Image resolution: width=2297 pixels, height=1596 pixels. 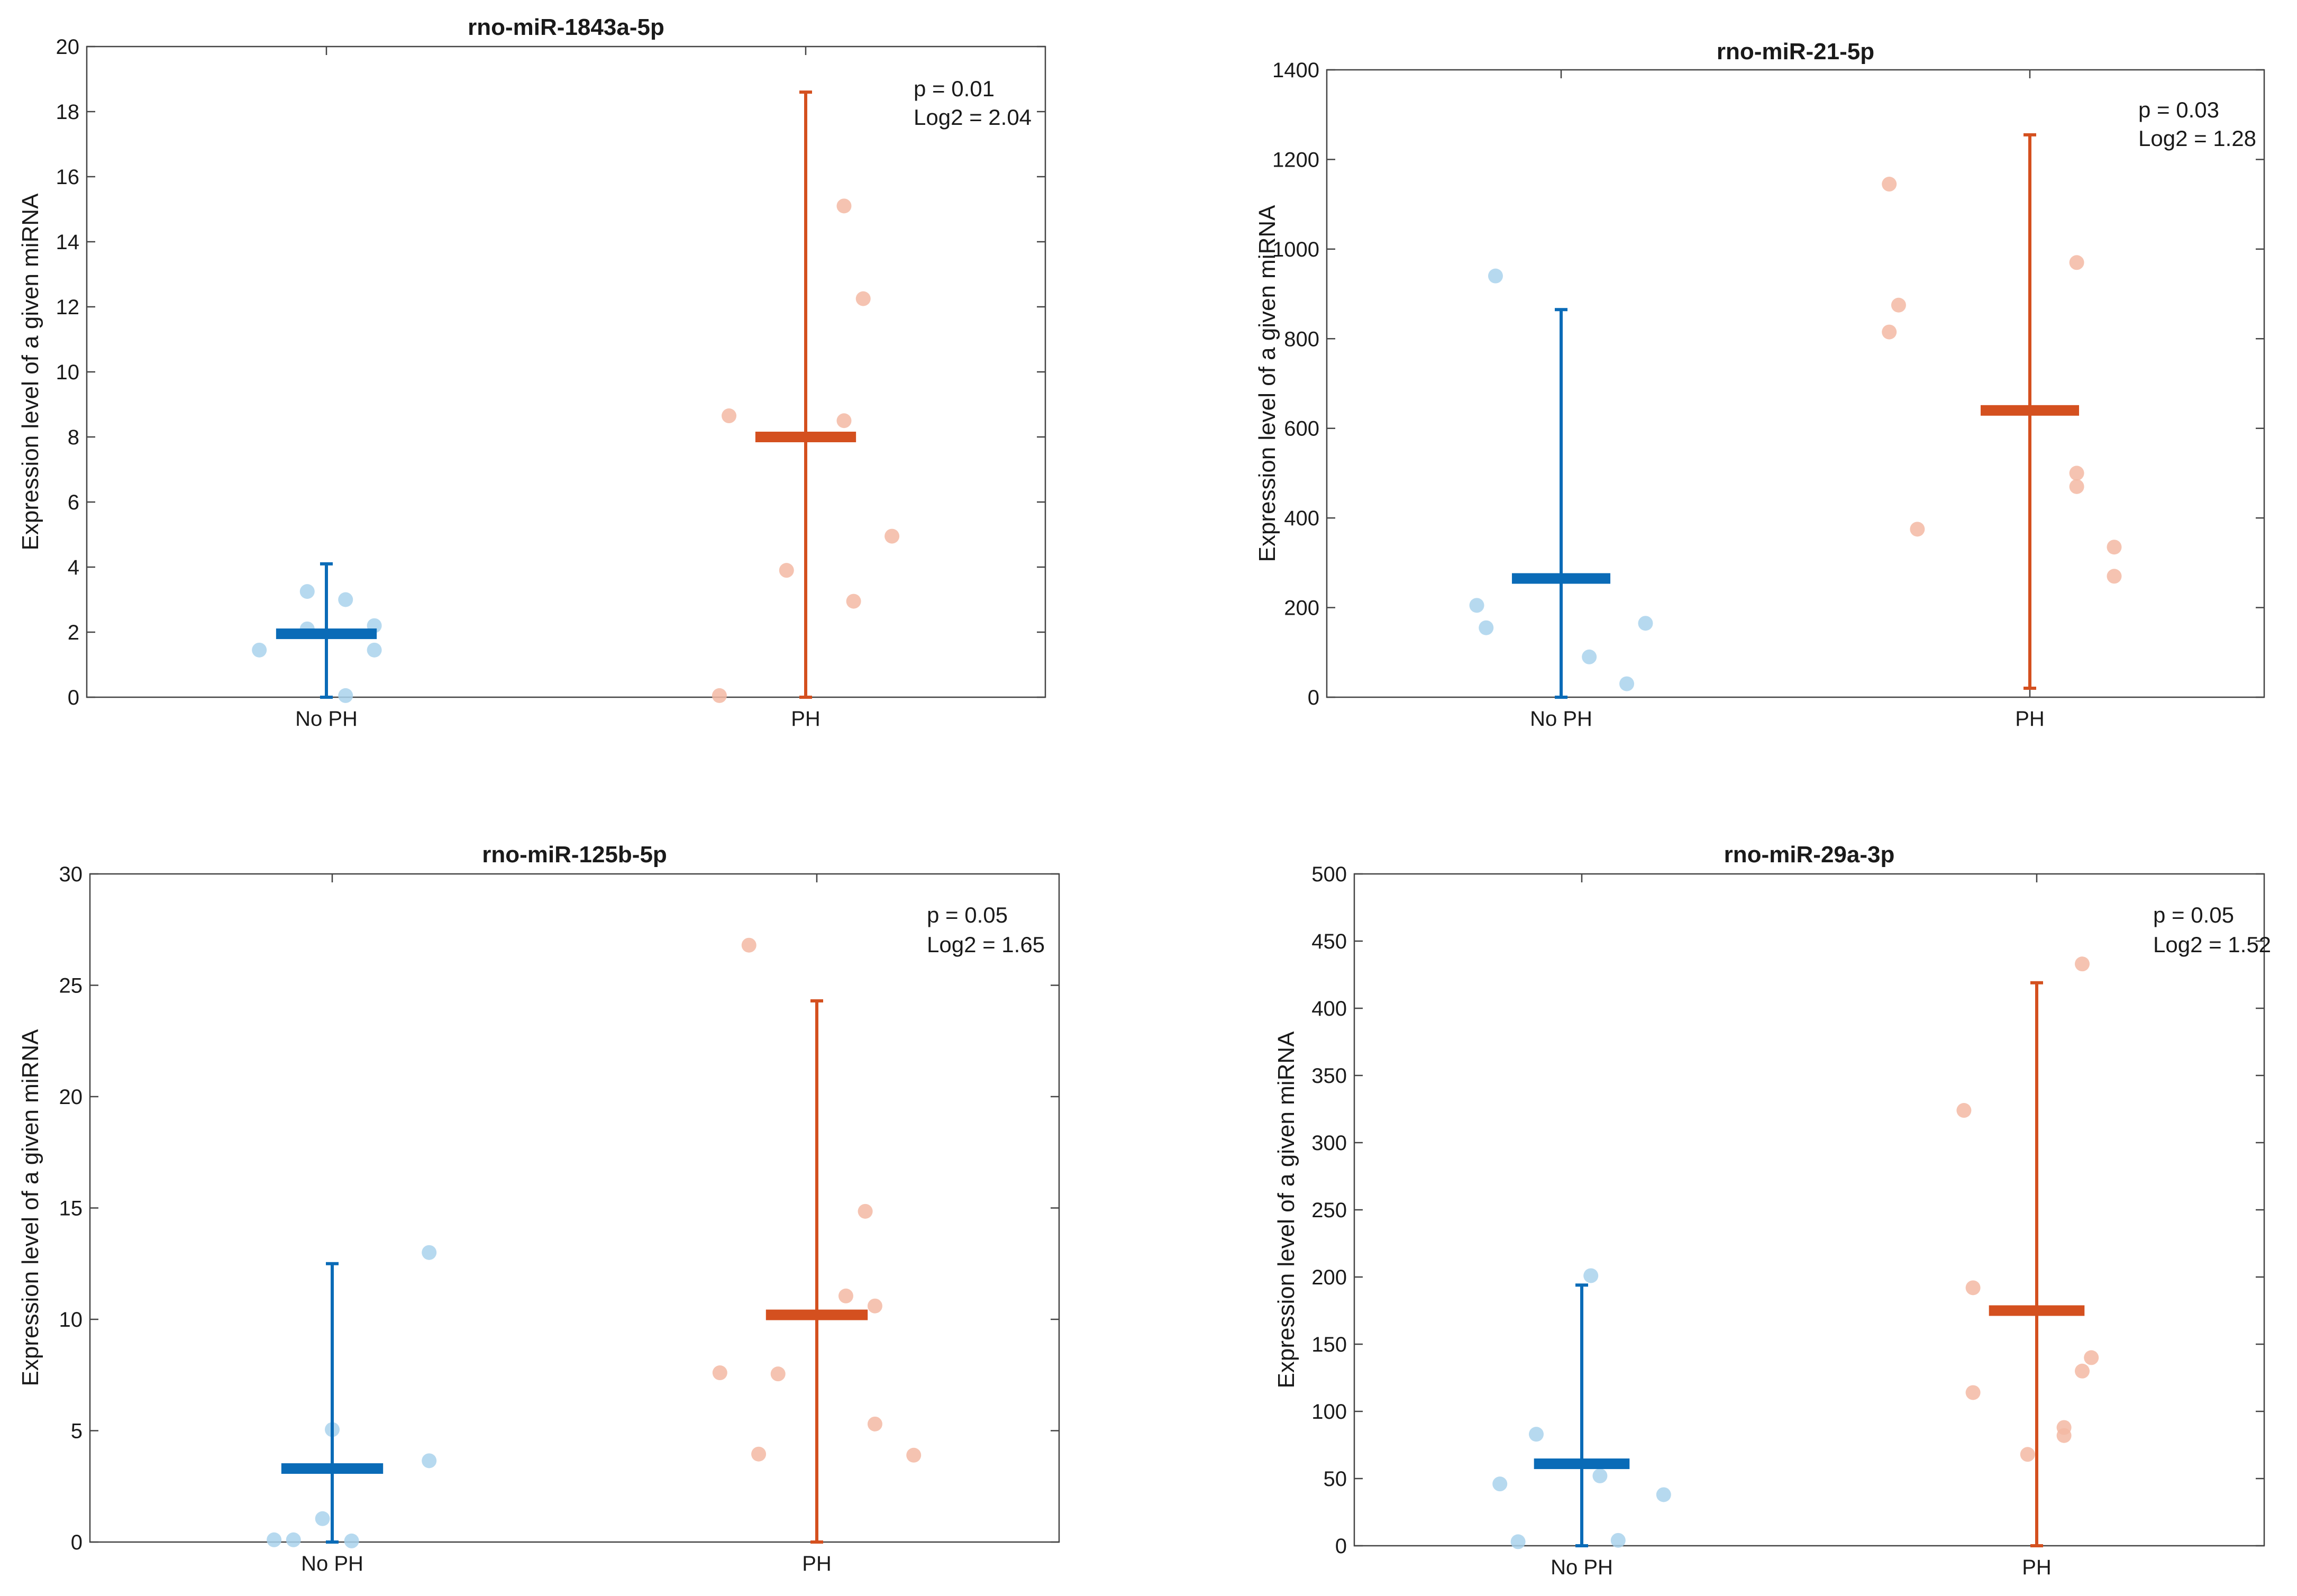 What do you see at coordinates (68, 112) in the screenshot?
I see `y-tick-label: 18` at bounding box center [68, 112].